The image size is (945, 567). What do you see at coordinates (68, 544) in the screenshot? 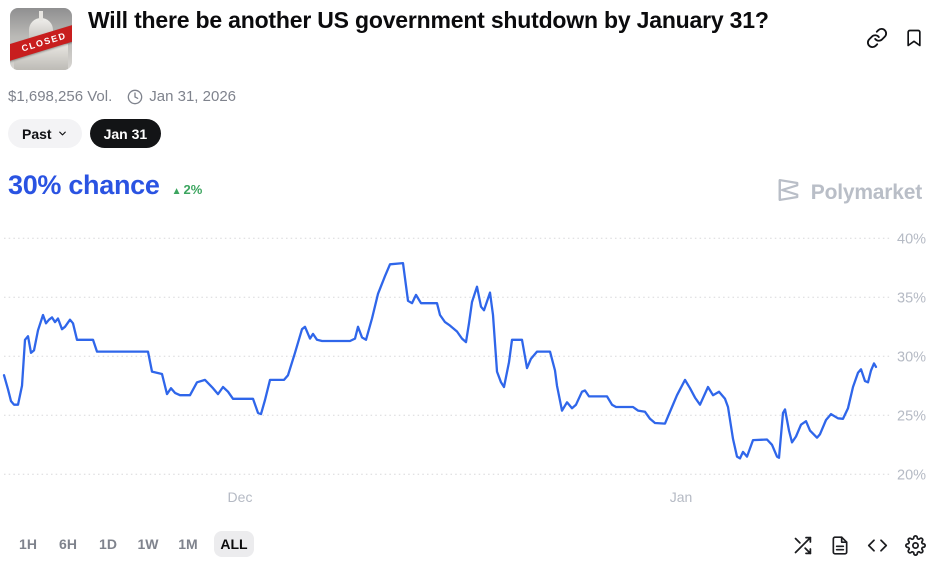
I see `range-6h: 6H` at bounding box center [68, 544].